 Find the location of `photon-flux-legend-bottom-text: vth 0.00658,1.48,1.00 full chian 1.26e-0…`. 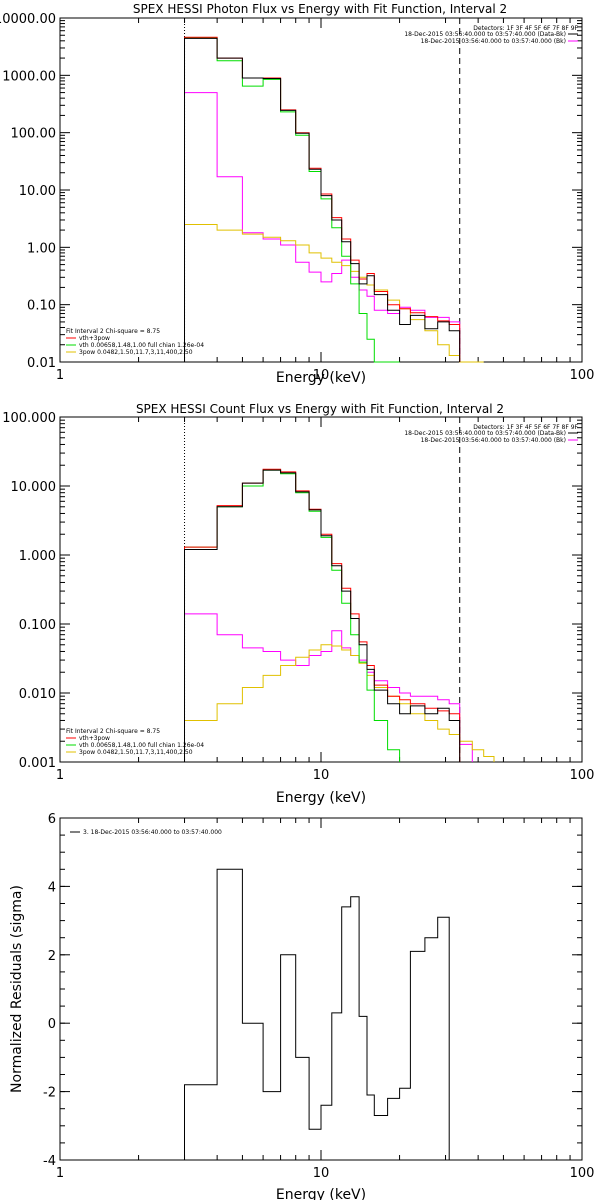

photon-flux-legend-bottom-text: vth 0.00658,1.48,1.00 full chian 1.26e-0… is located at coordinates (141, 345).